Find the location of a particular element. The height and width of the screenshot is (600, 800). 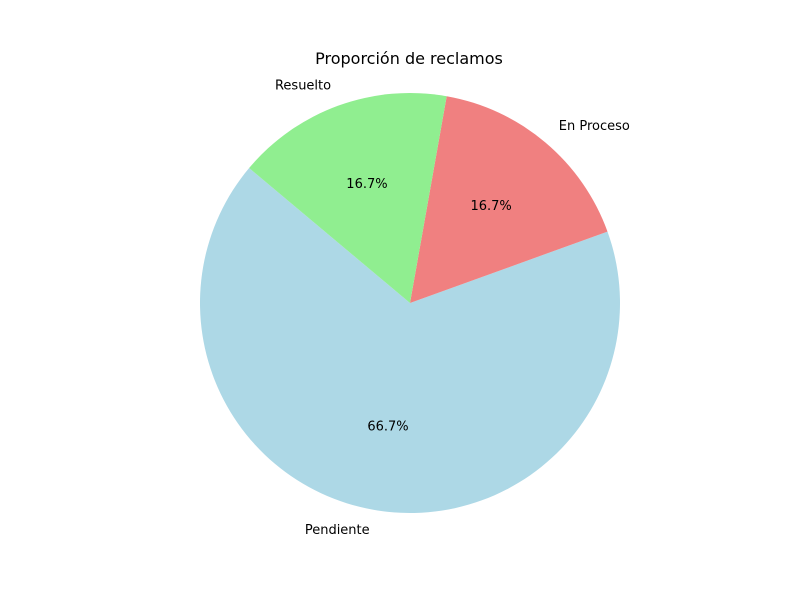

slice-label-pendiente: Pendiente is located at coordinates (337, 530).